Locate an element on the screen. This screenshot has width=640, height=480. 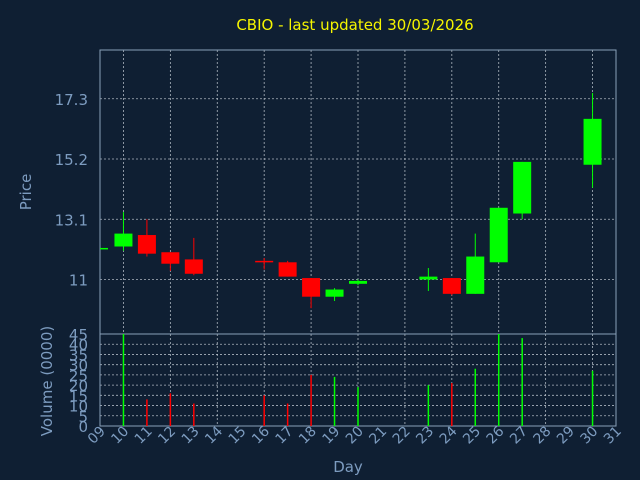
day-tick-label: 29 is located at coordinates (566, 436).